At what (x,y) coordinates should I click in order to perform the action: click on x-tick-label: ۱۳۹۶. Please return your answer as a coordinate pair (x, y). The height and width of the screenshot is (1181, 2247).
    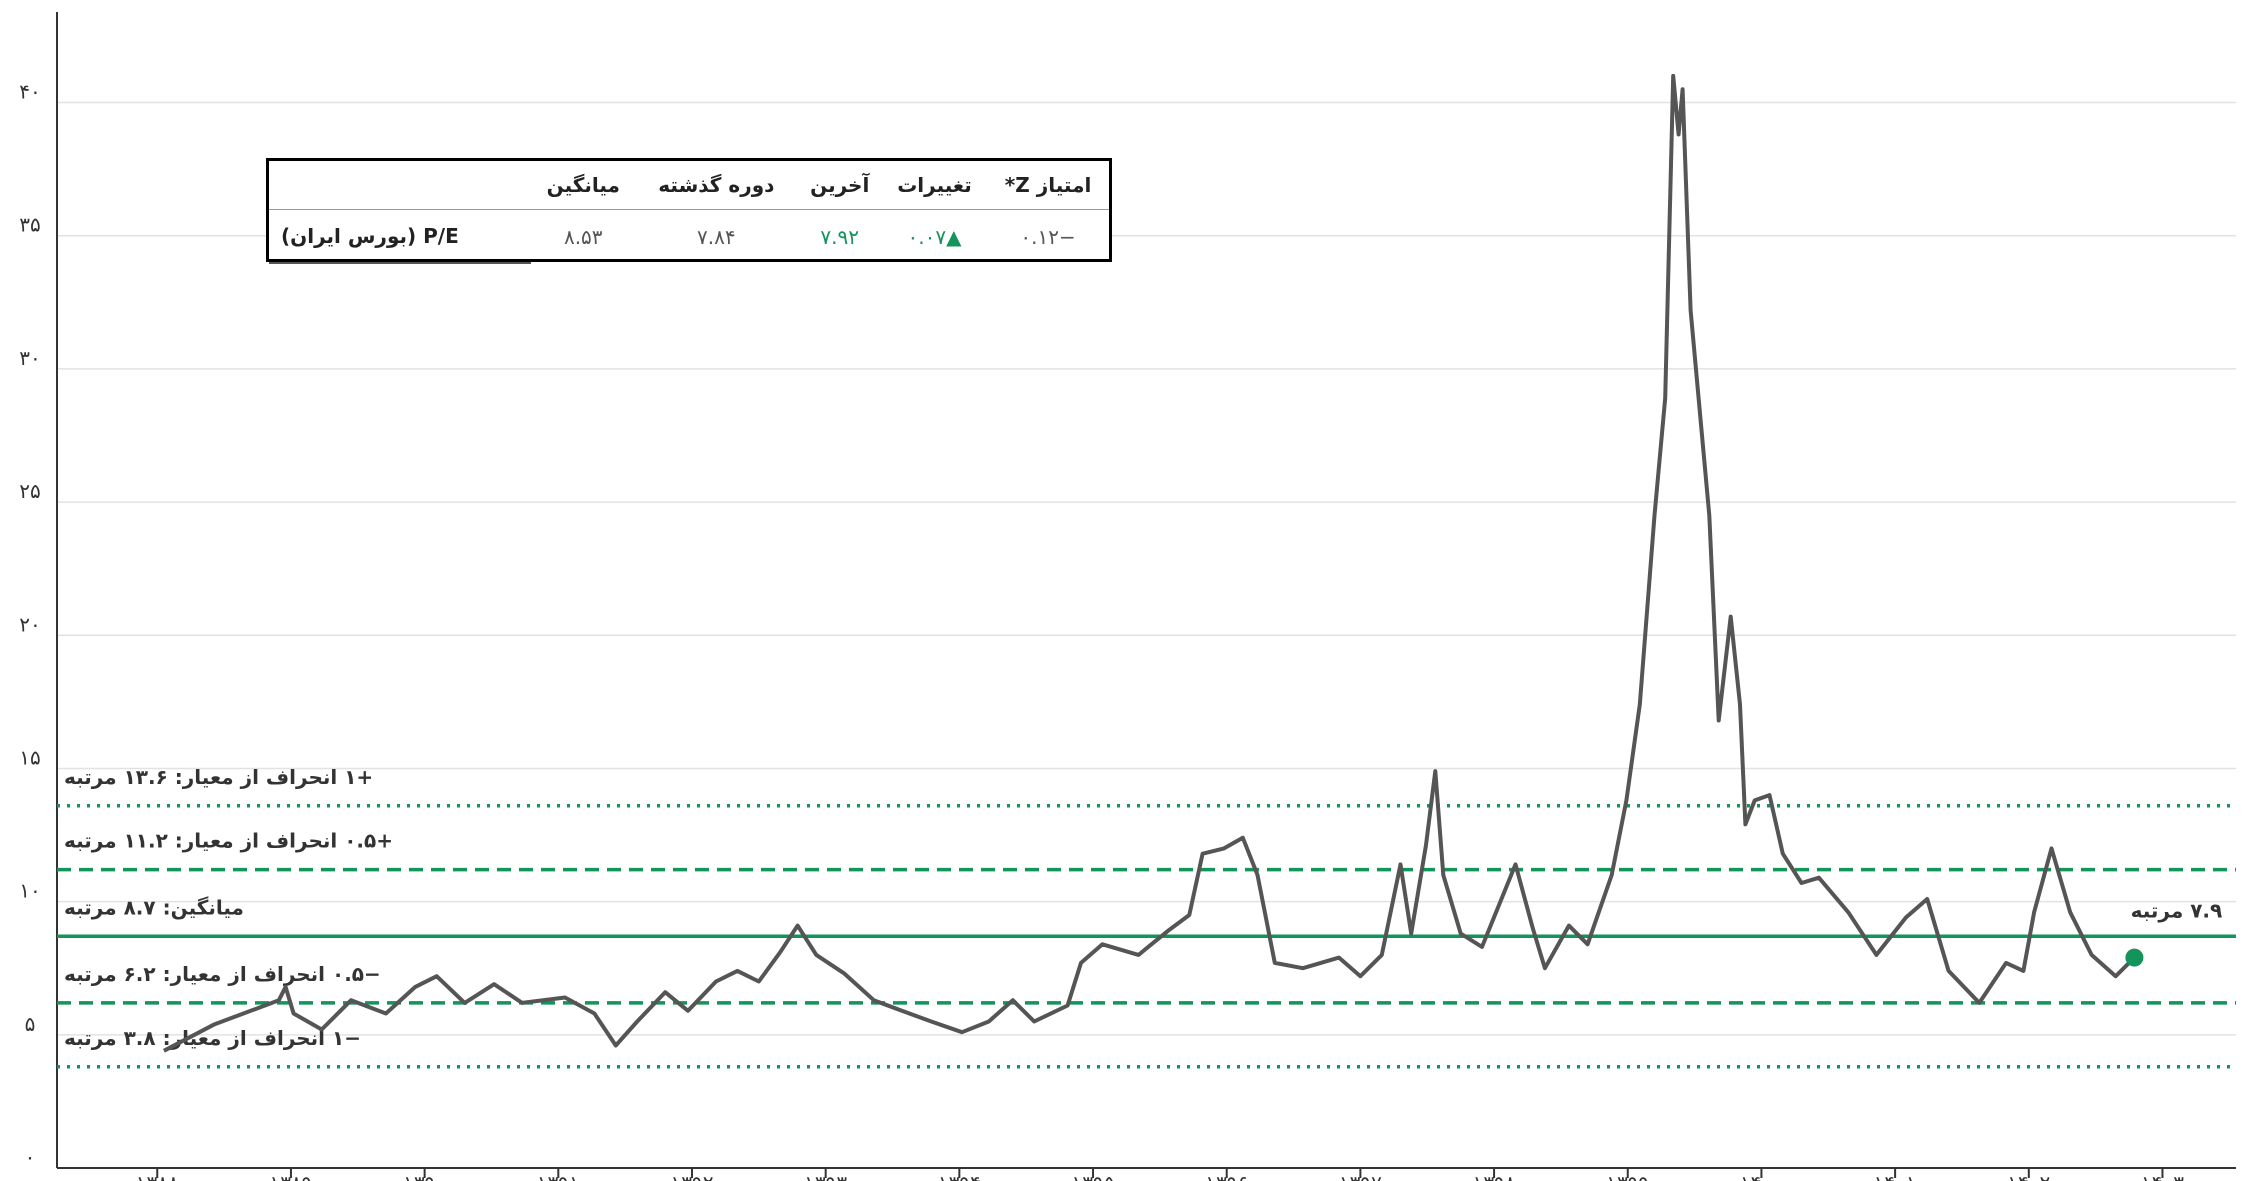
    Looking at the image, I should click on (1226, 1176).